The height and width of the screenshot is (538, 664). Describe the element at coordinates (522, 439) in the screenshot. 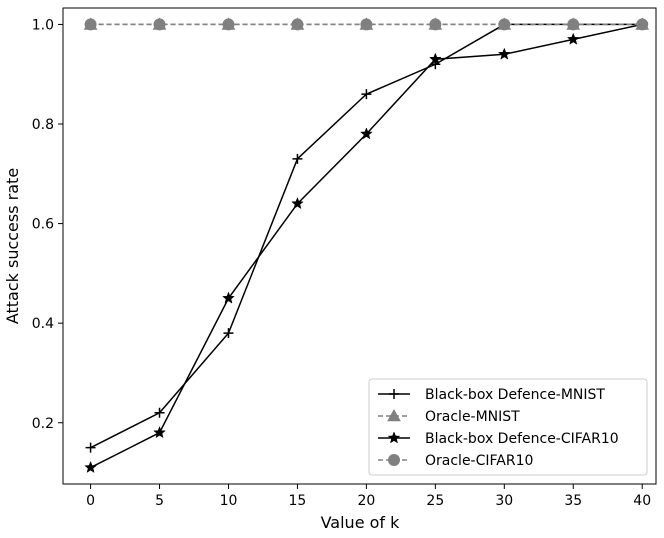

I see `legend-label: Black-box Defence-CIFAR10` at that location.